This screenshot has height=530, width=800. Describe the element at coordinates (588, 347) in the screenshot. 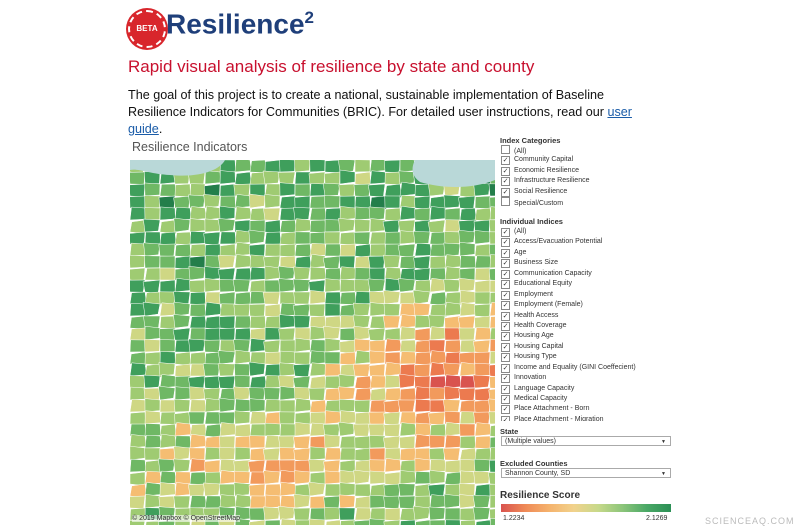

I see `checkbox-item: ✓ Housing Capital` at that location.